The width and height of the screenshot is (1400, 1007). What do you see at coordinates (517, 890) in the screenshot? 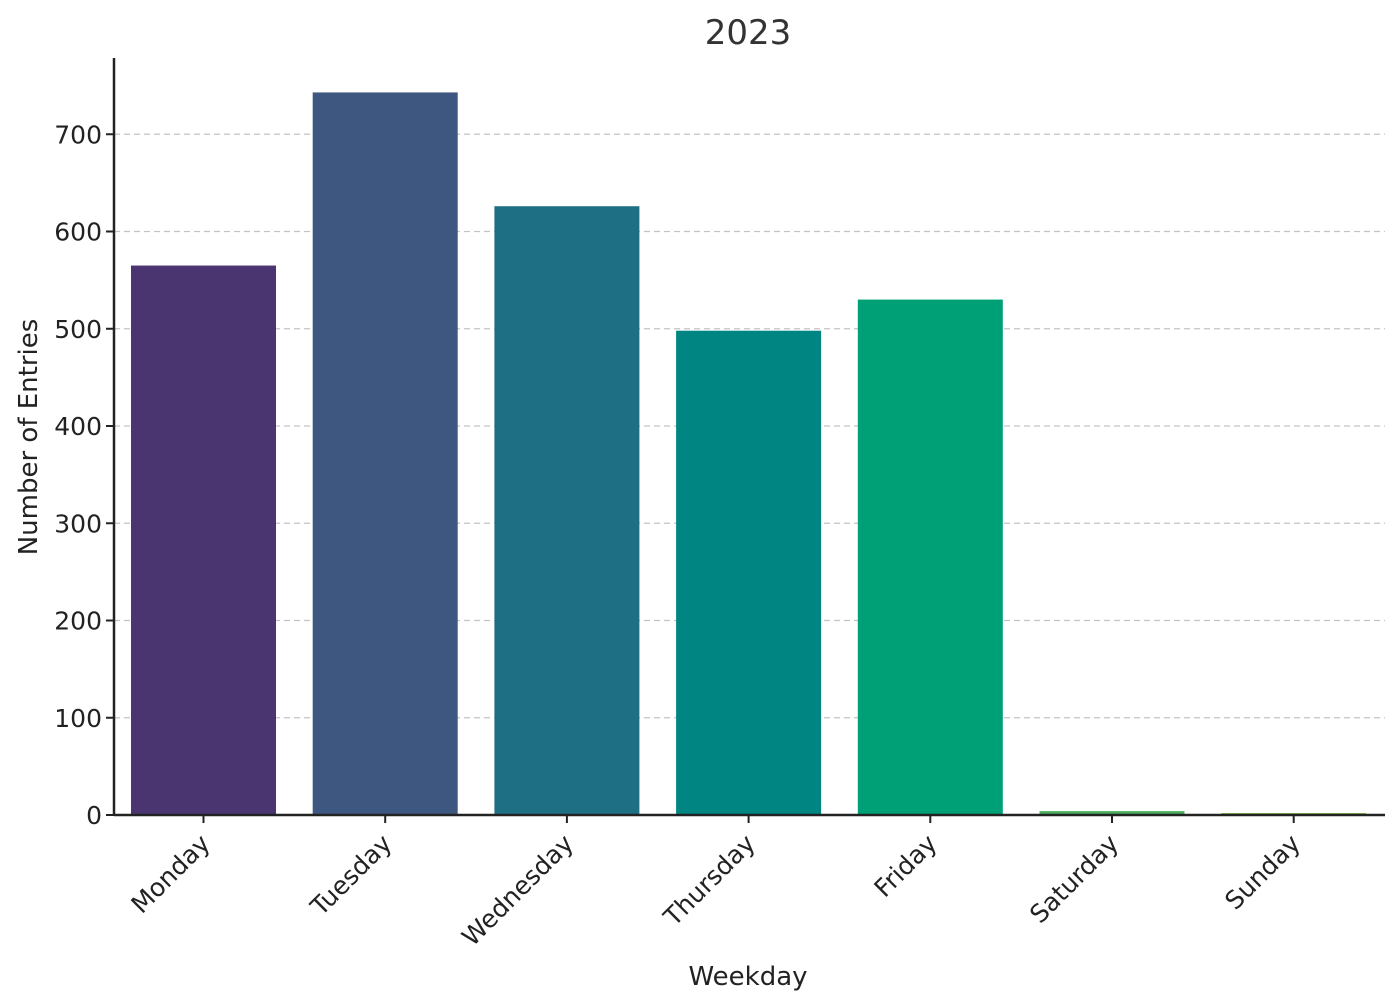
I see `x-tick-label: Wednesday` at bounding box center [517, 890].